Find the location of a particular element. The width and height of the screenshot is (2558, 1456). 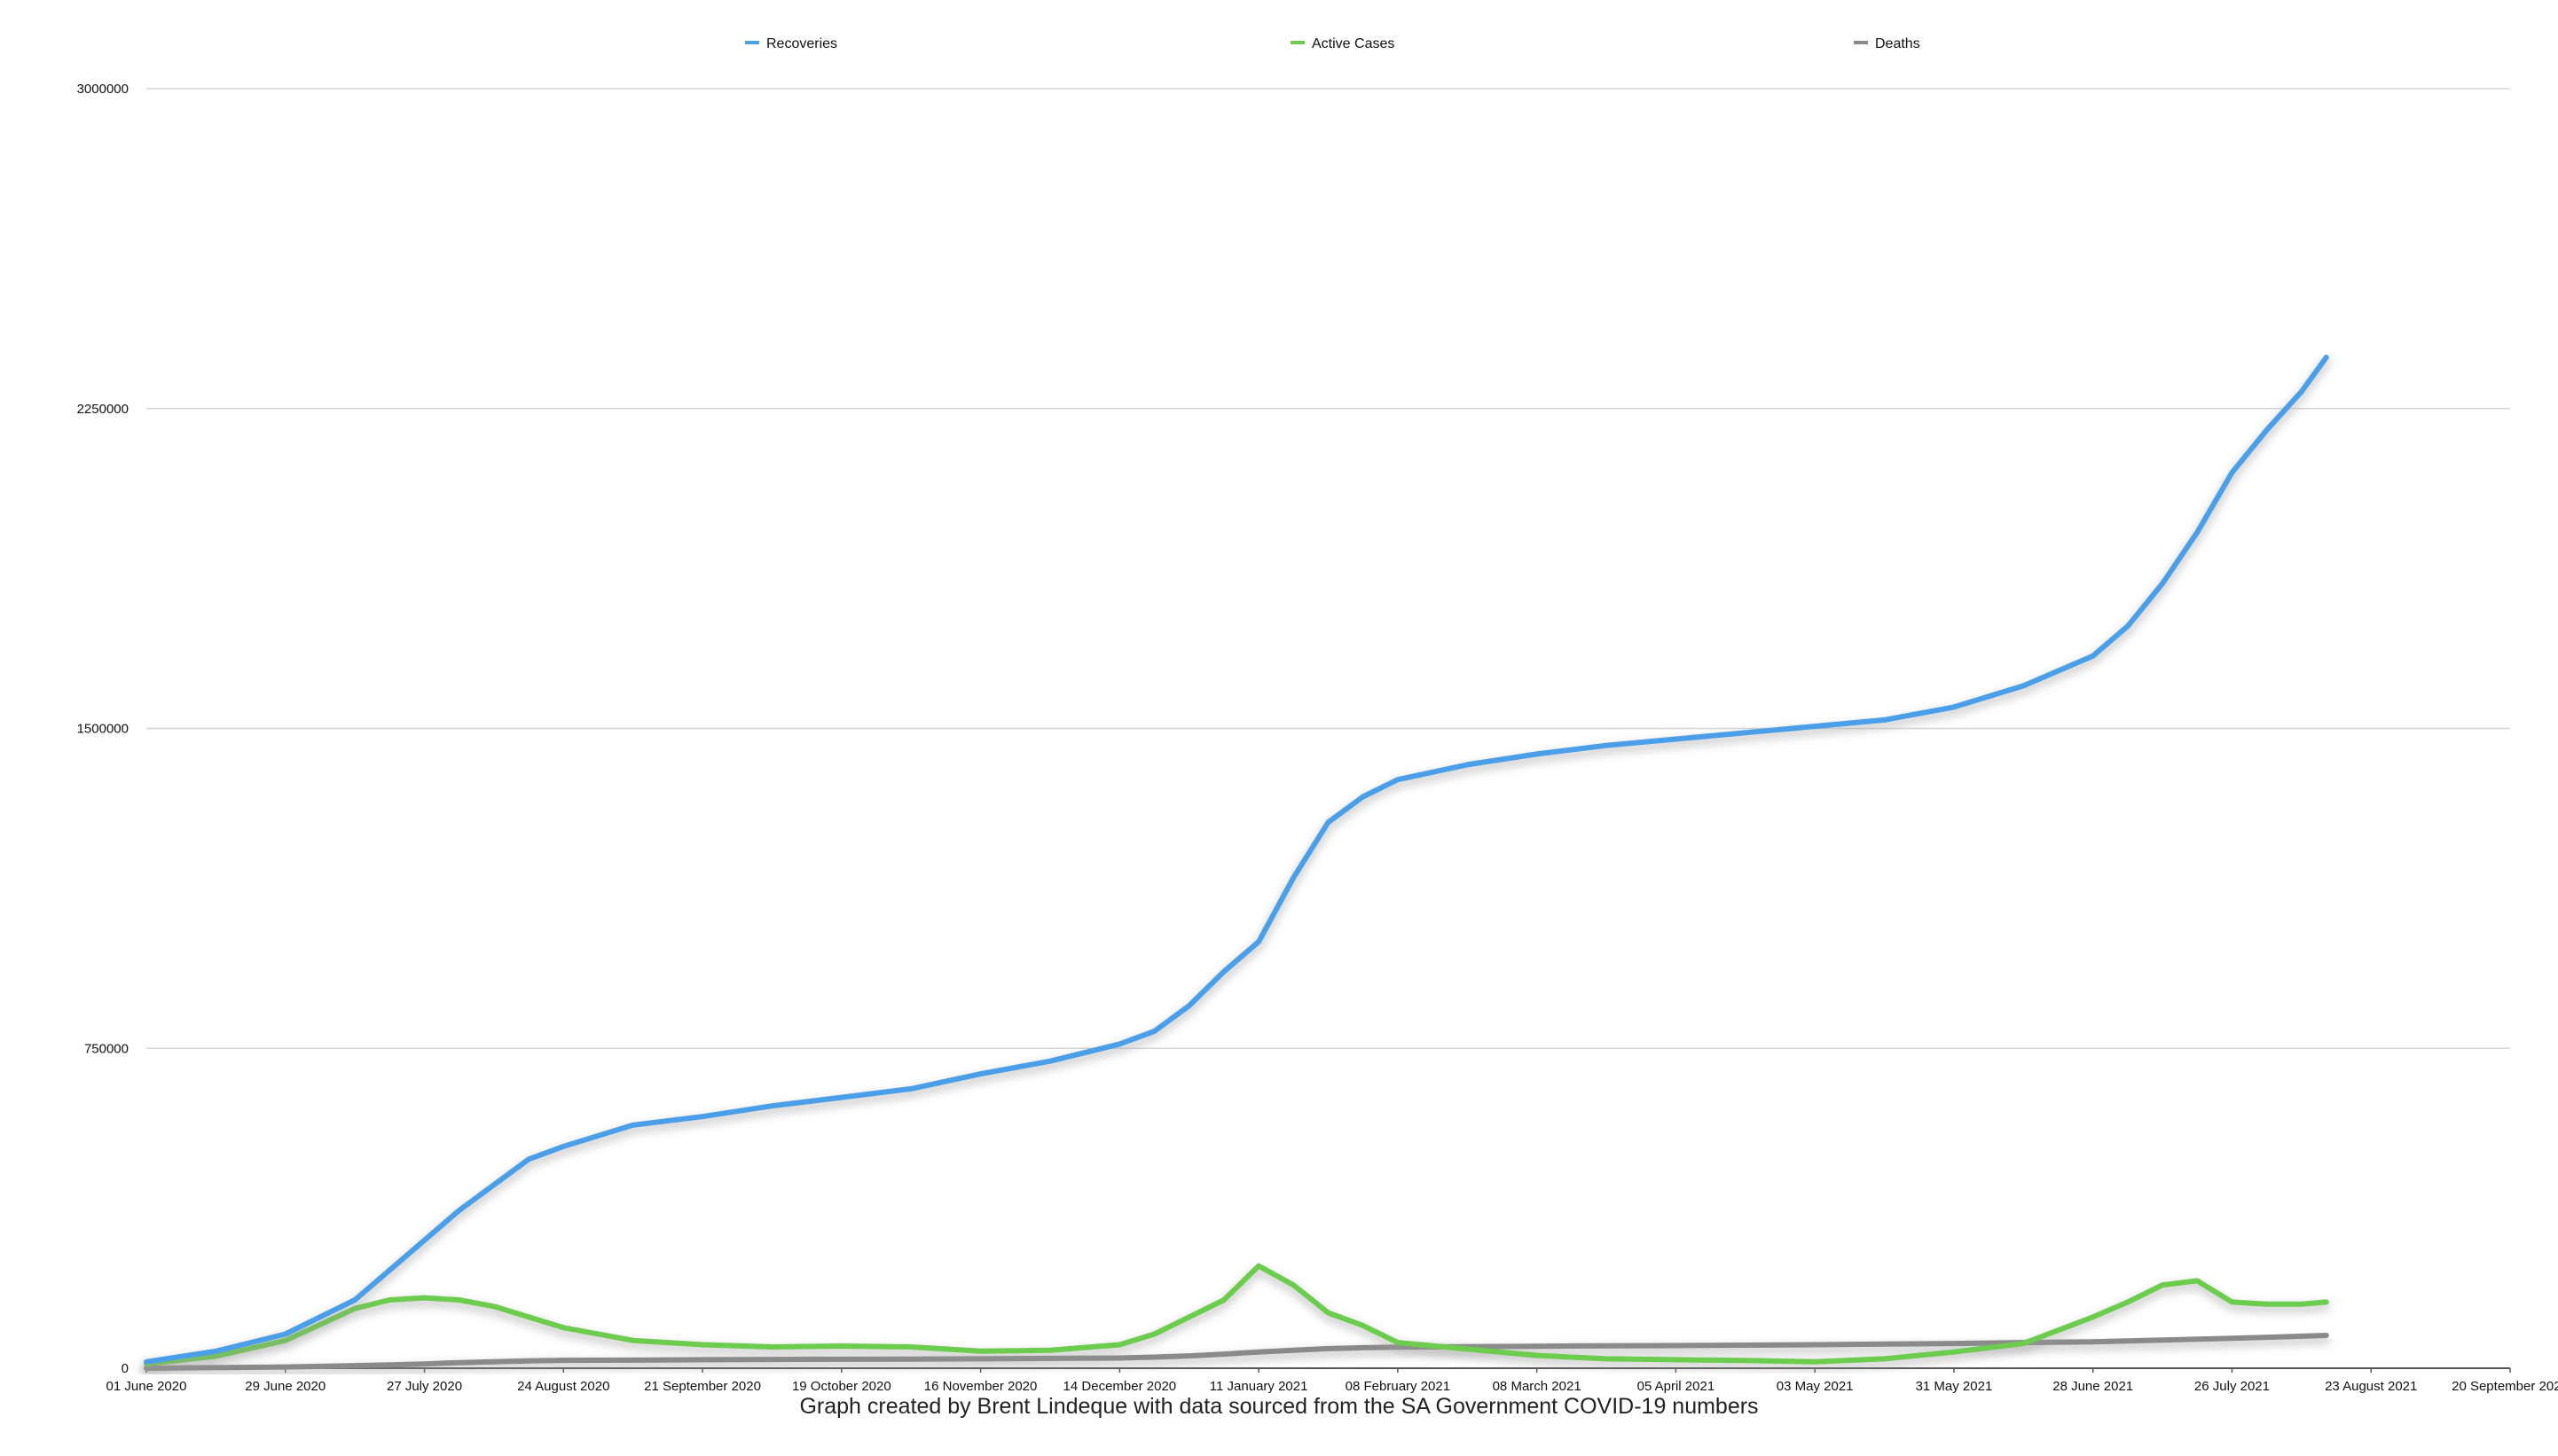

x-tick-label: 31 May 2021 is located at coordinates (1954, 1386).